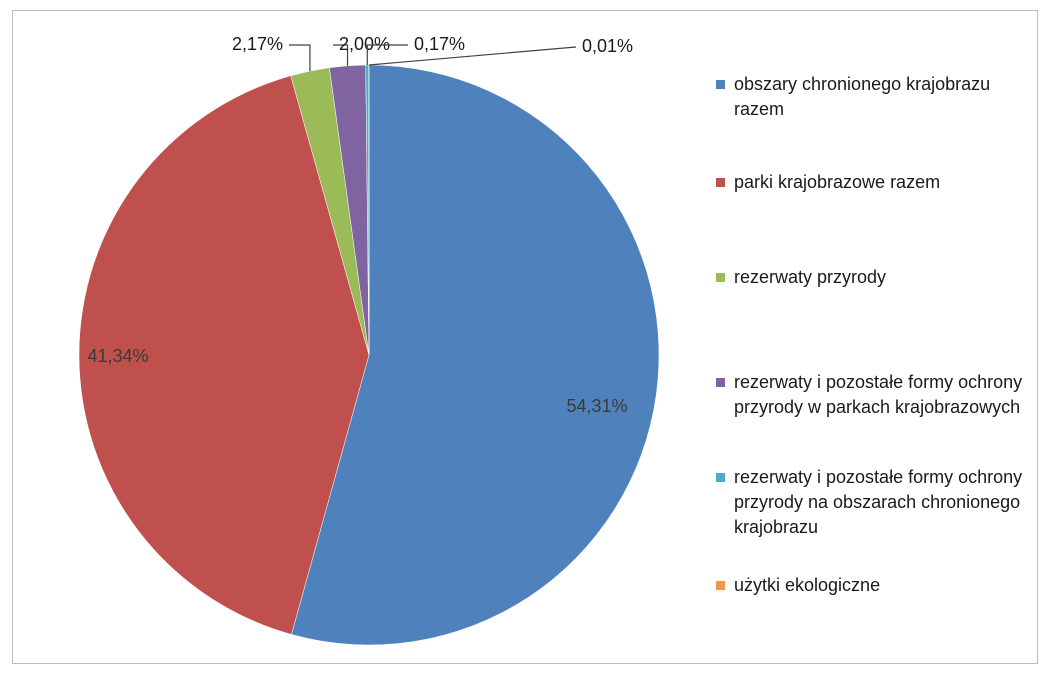  Describe the element at coordinates (837, 182) in the screenshot. I see `legend-label: parki krajobrazowe razem` at that location.